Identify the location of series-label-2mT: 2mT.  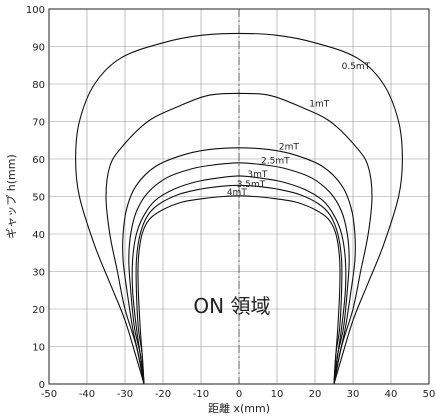
(289, 148).